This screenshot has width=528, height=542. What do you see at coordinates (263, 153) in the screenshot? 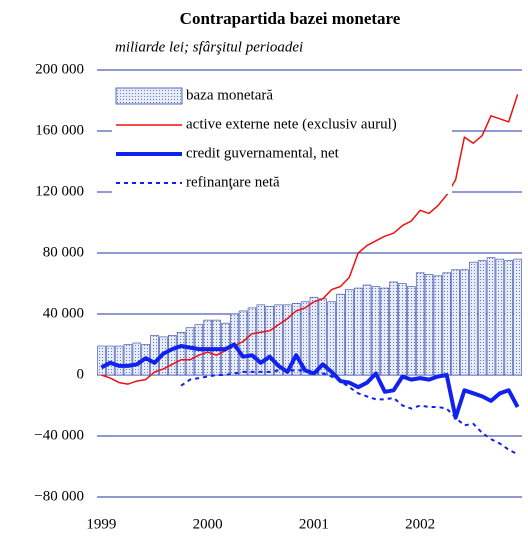
I see `legend-label: credit guvernamental, net` at bounding box center [263, 153].